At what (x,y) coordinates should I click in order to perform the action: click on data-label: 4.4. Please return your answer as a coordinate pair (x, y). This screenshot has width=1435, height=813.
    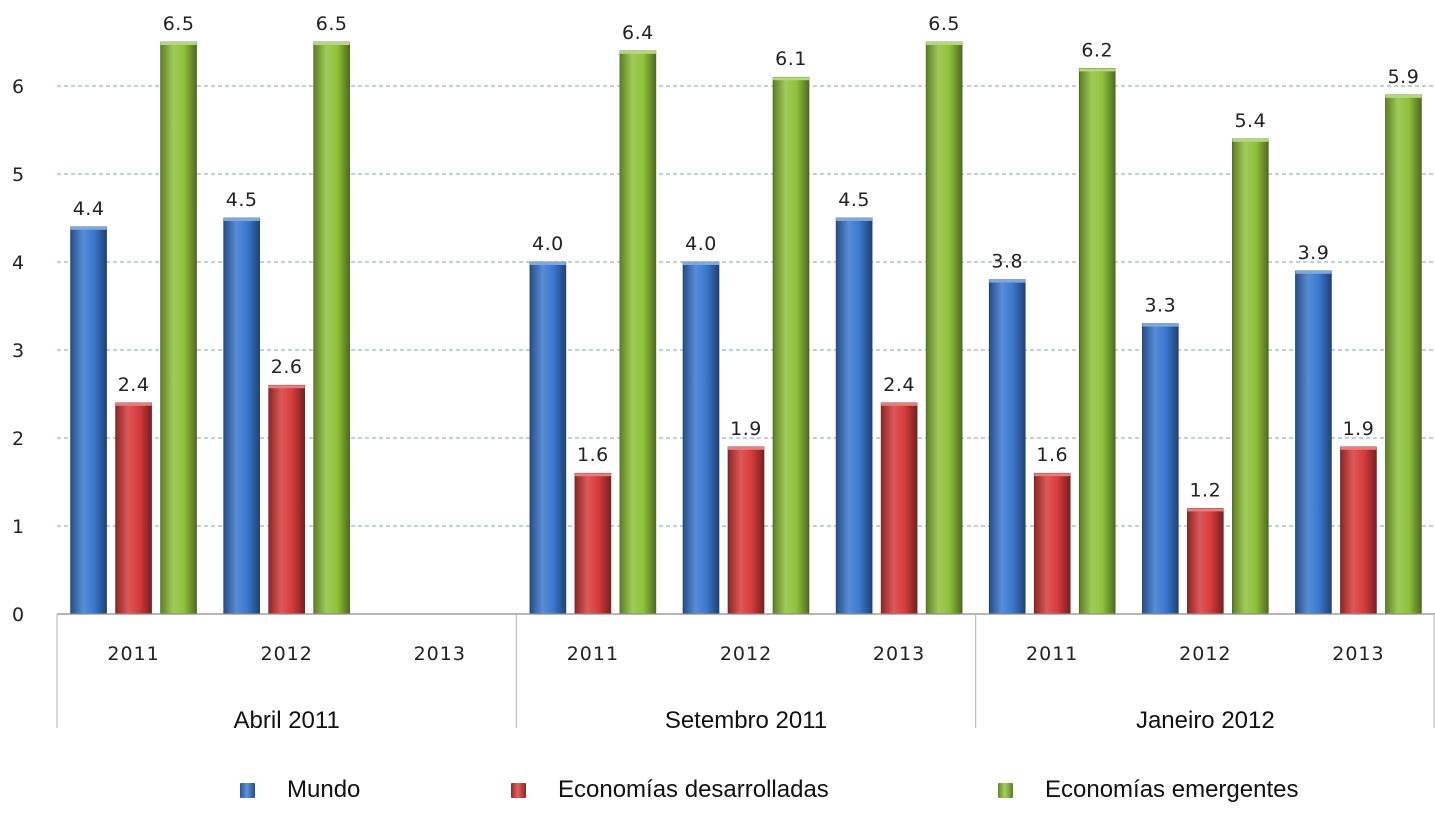
    Looking at the image, I should click on (89, 209).